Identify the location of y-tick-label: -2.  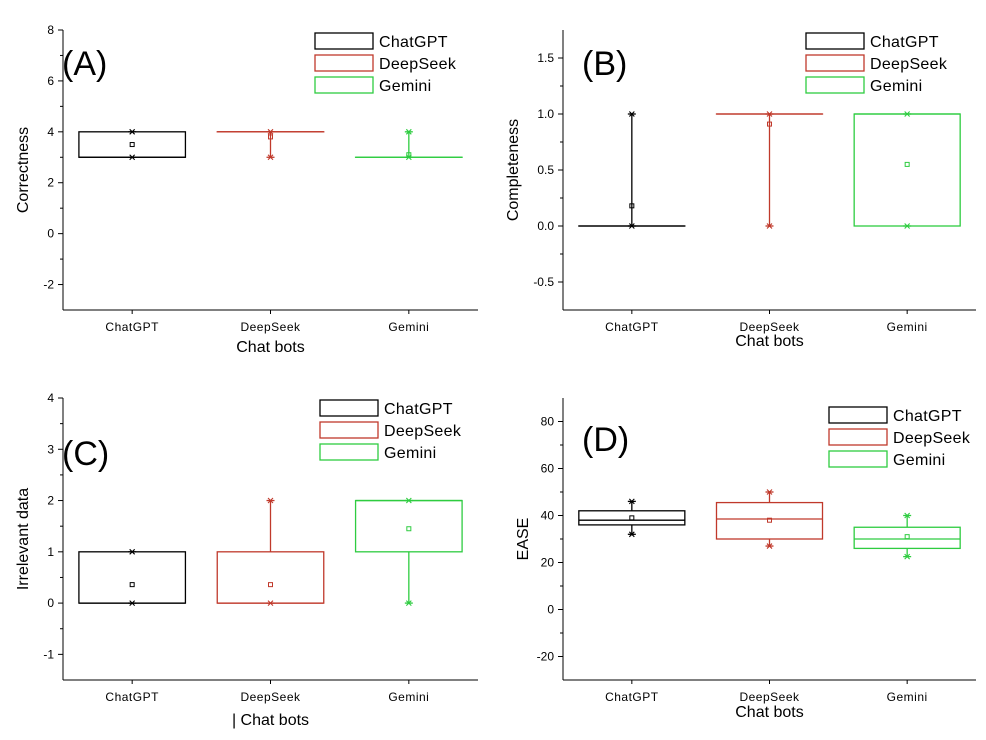
(48, 285).